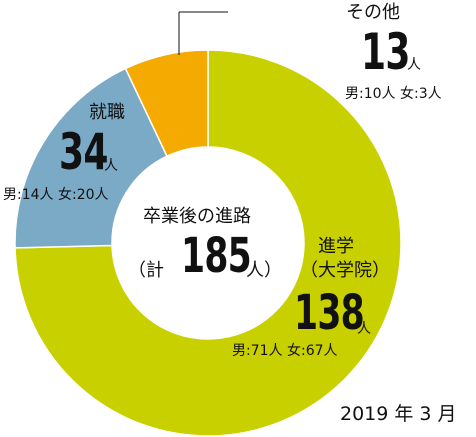  Describe the element at coordinates (414, 65) in the screenshot. I see `slice-unit-sonota: 人` at that location.